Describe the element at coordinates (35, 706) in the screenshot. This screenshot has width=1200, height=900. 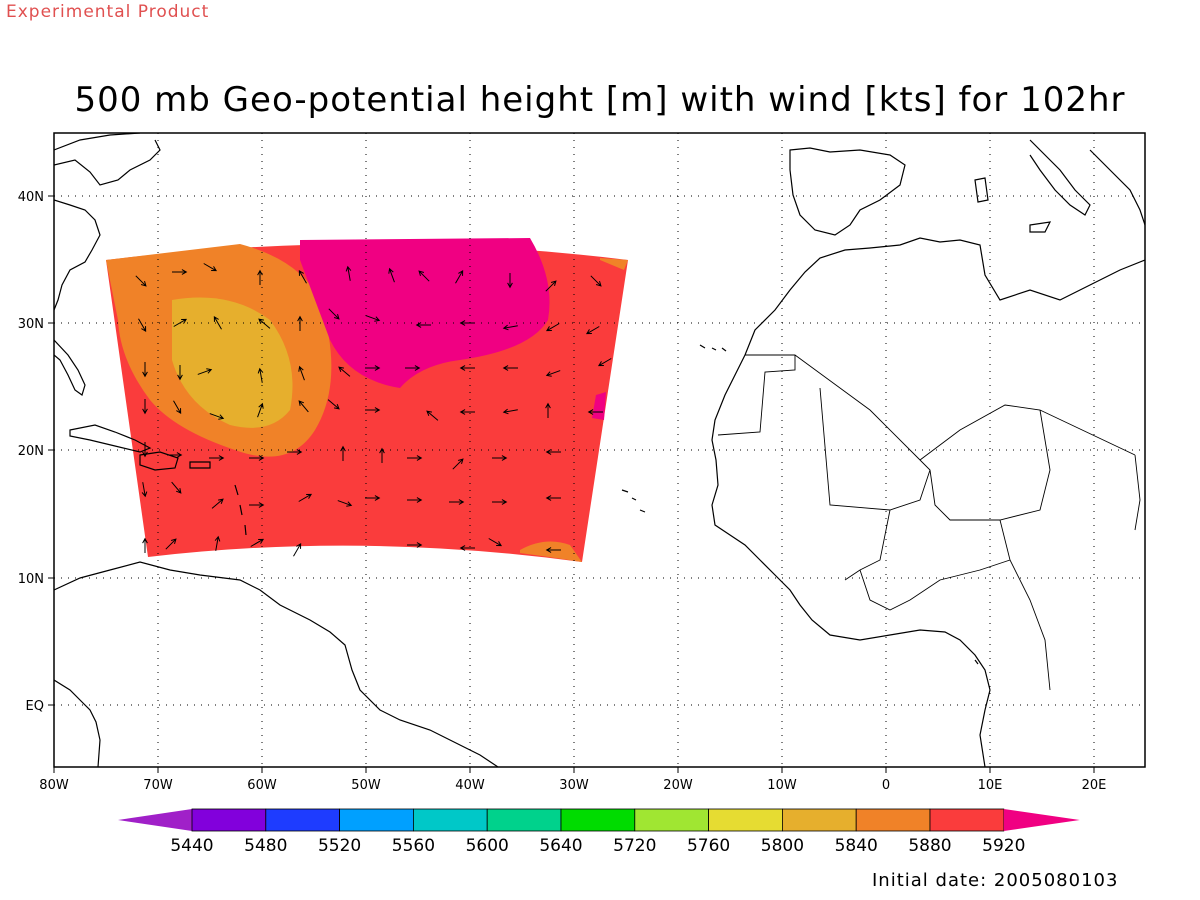
I see `lat-label: EQ` at that location.